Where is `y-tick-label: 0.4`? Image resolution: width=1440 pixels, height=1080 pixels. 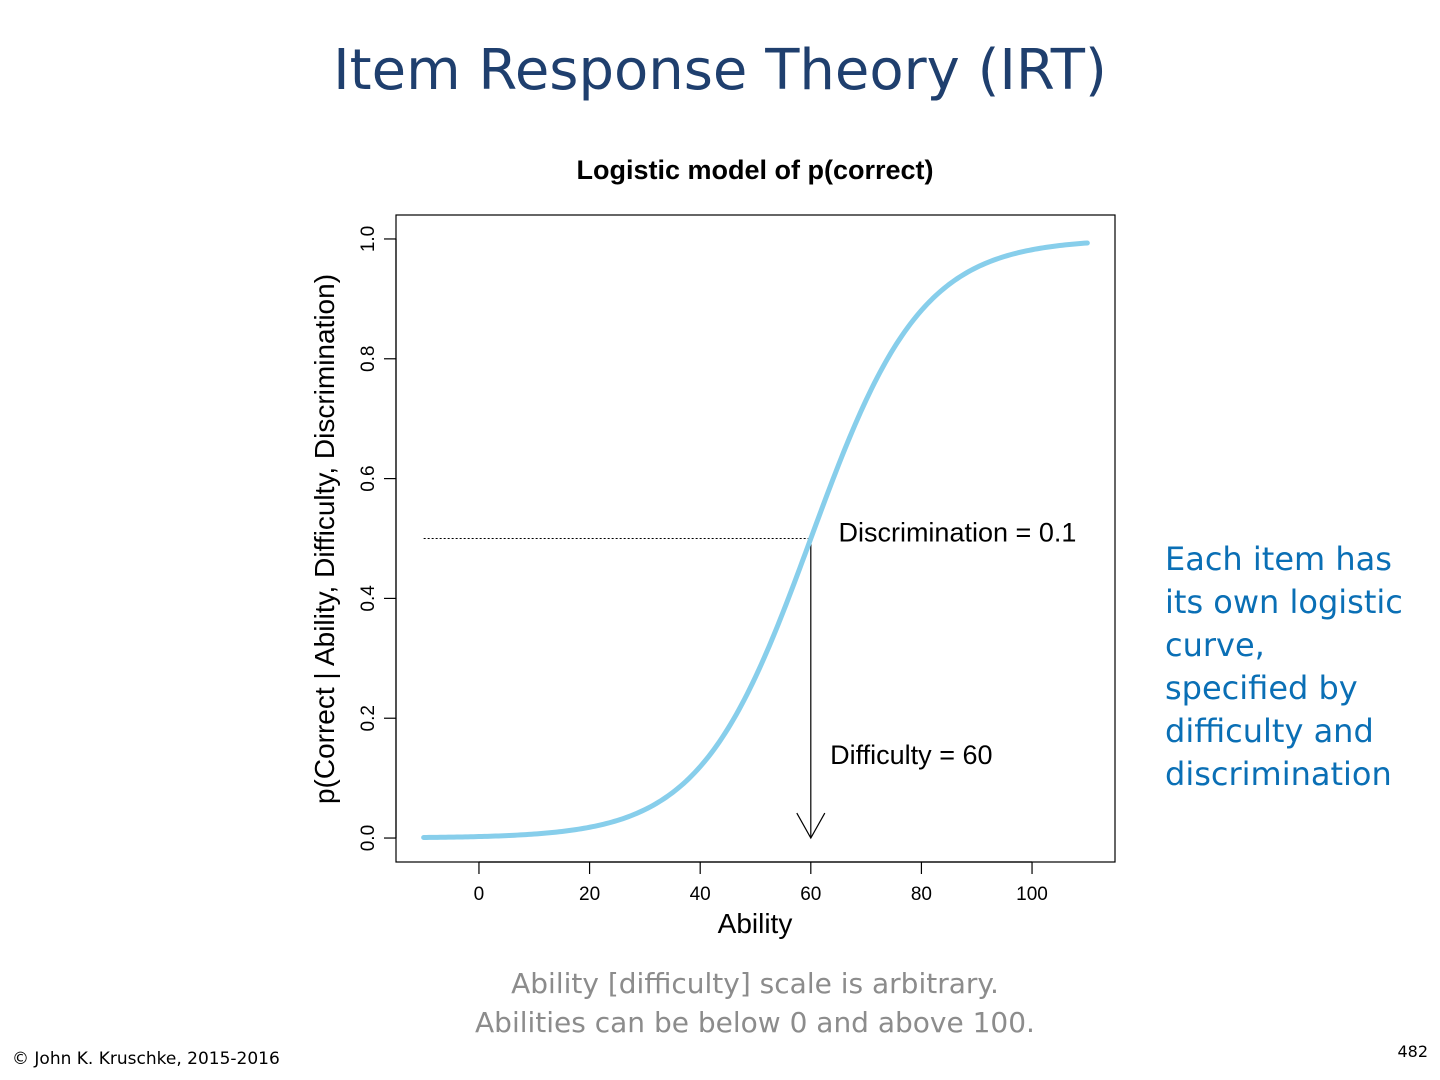 y-tick-label: 0.4 is located at coordinates (368, 598).